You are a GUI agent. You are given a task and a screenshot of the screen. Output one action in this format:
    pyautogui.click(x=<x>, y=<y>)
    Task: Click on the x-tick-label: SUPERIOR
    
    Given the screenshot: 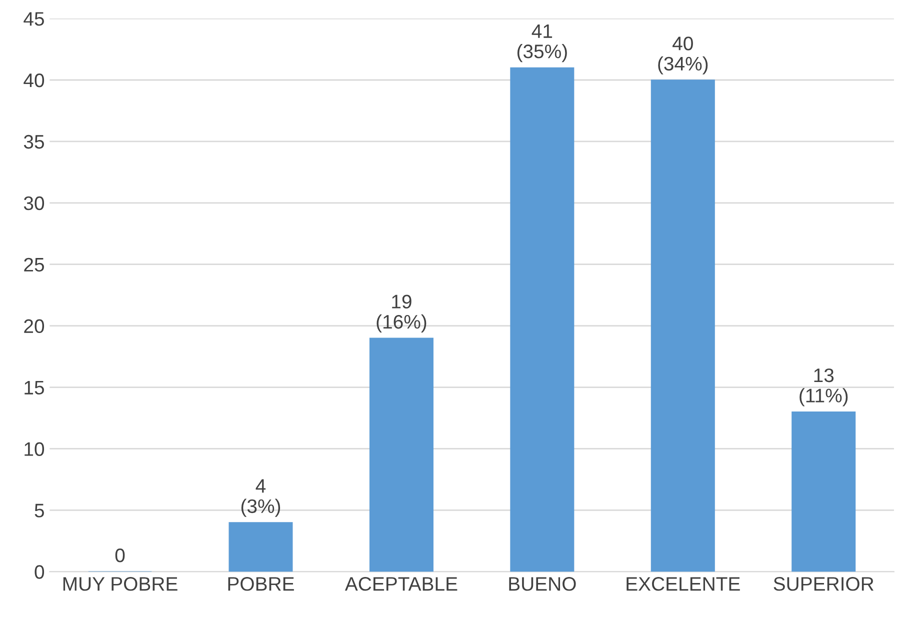 What is the action you would take?
    pyautogui.click(x=824, y=584)
    